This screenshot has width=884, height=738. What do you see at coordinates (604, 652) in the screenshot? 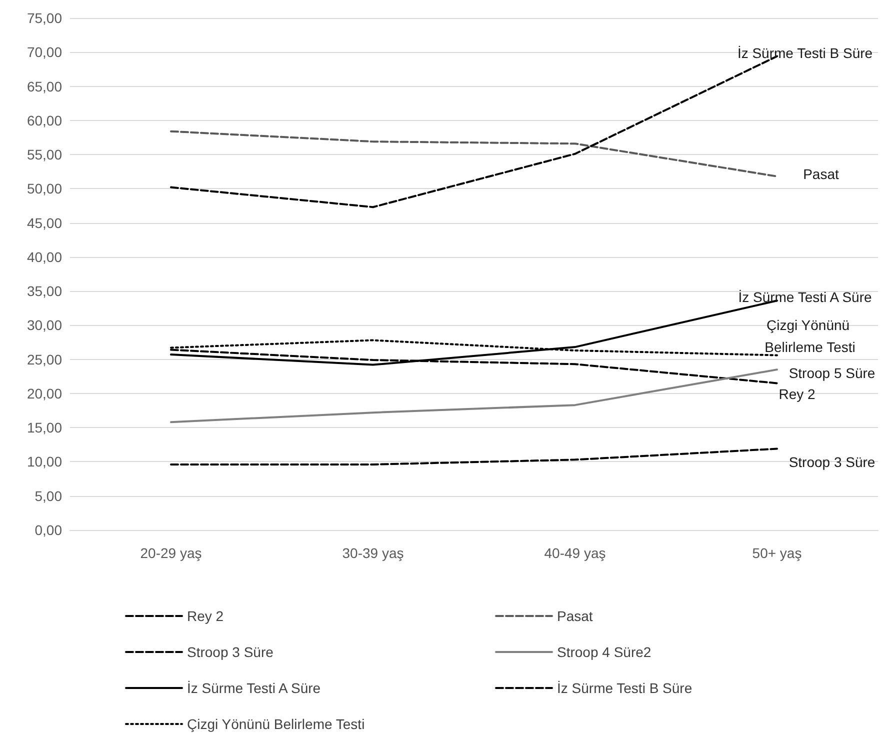
I see `legend-label: Stroop 4 Süre2` at bounding box center [604, 652].